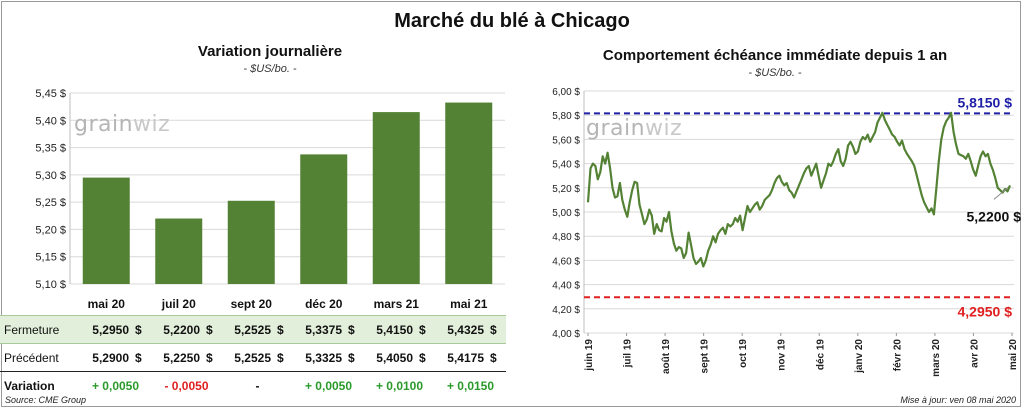  I want to click on line-x-tick: déc 19, so click(820, 355).